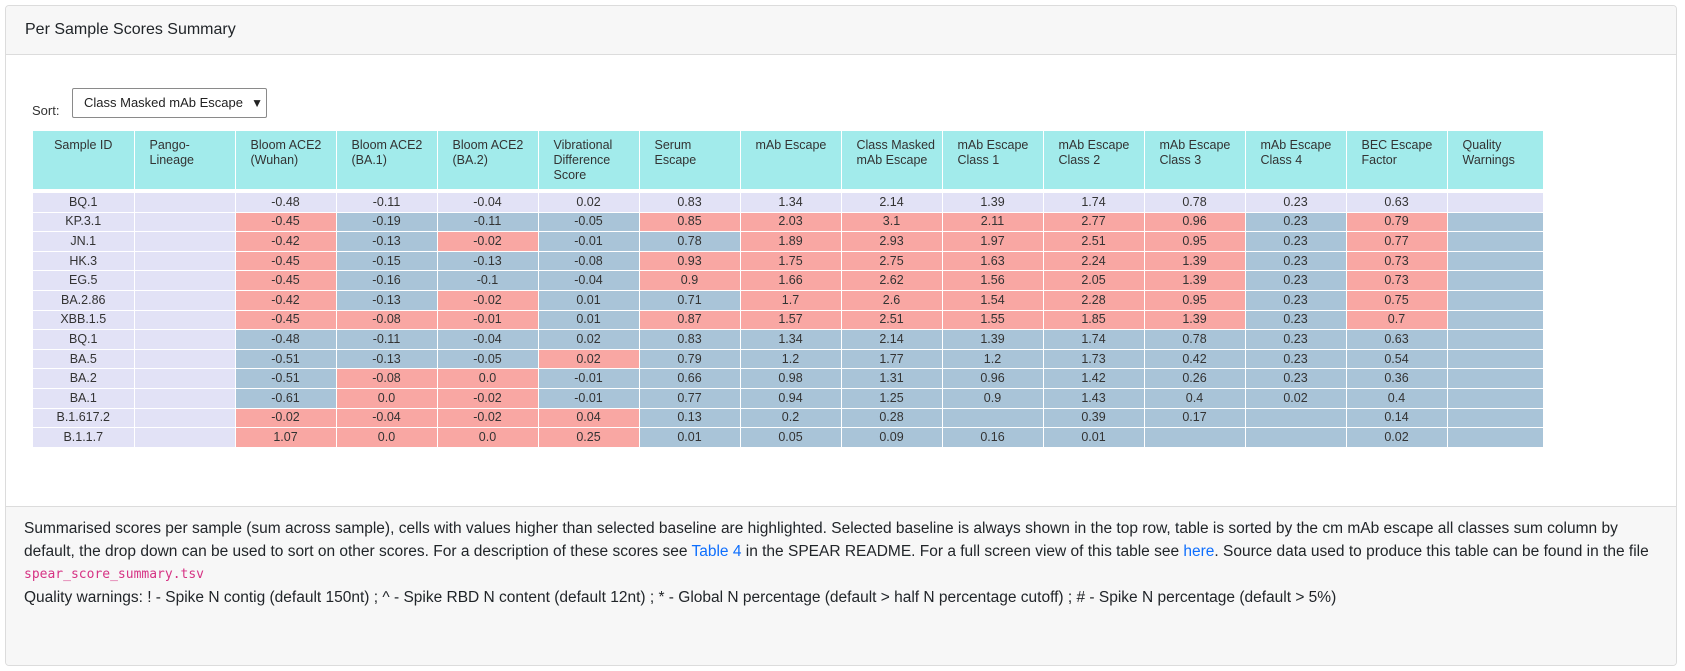 The height and width of the screenshot is (671, 1685). I want to click on score-cell: 1.97, so click(993, 241).